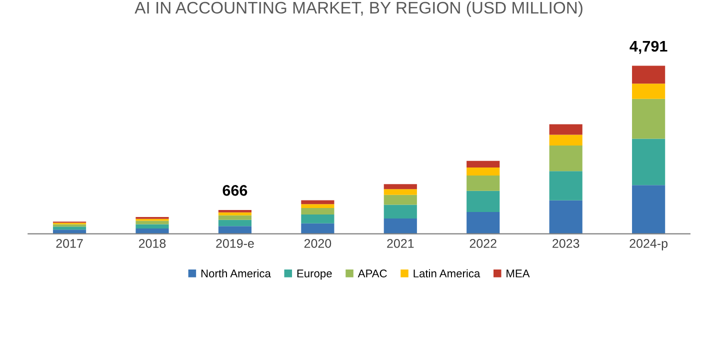 Image resolution: width=704 pixels, height=349 pixels. Describe the element at coordinates (566, 243) in the screenshot. I see `x-tick-label: 2023` at that location.